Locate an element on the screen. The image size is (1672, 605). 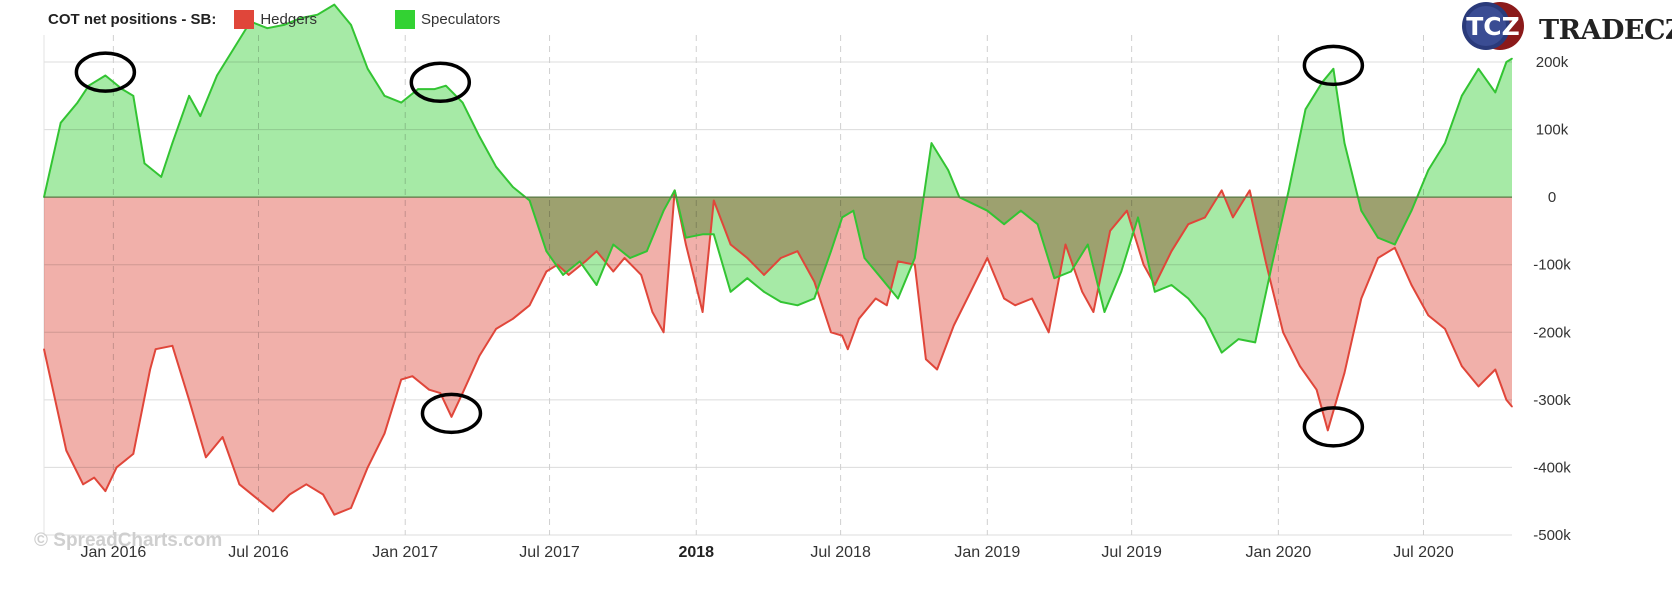
x-tick-label: Jan 2020 is located at coordinates (1278, 552).